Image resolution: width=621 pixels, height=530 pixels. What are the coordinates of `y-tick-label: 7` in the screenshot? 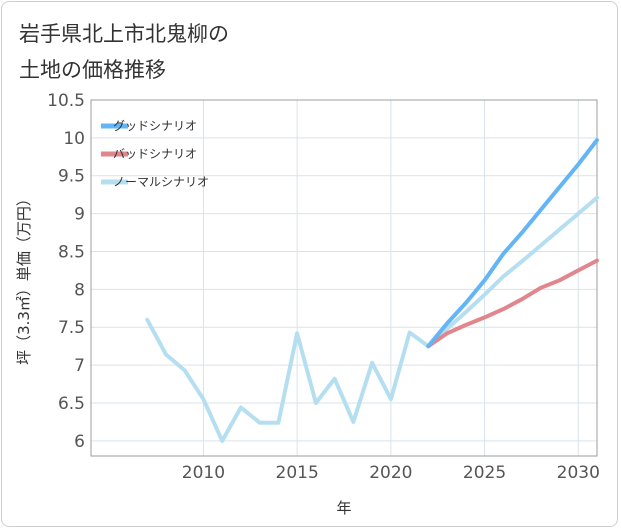 It's located at (79, 366).